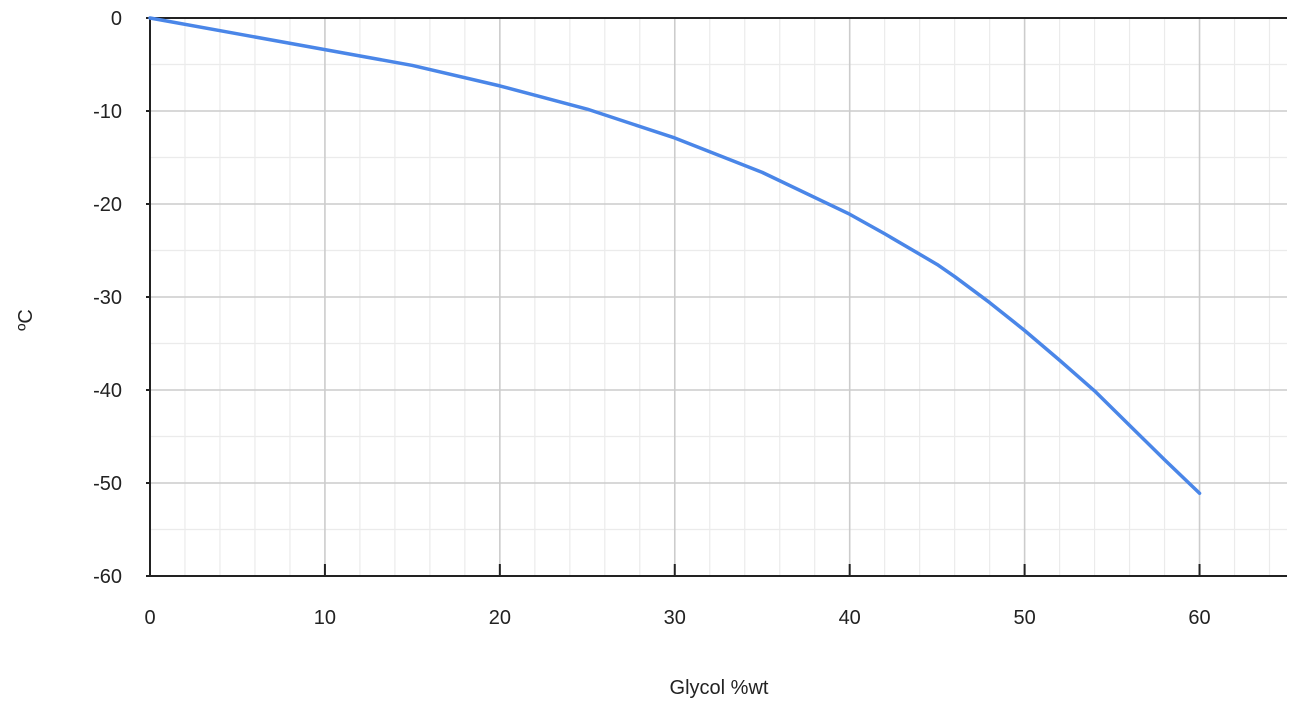 Image resolution: width=1289 pixels, height=706 pixels. I want to click on y-tick-label: -40, so click(107, 391).